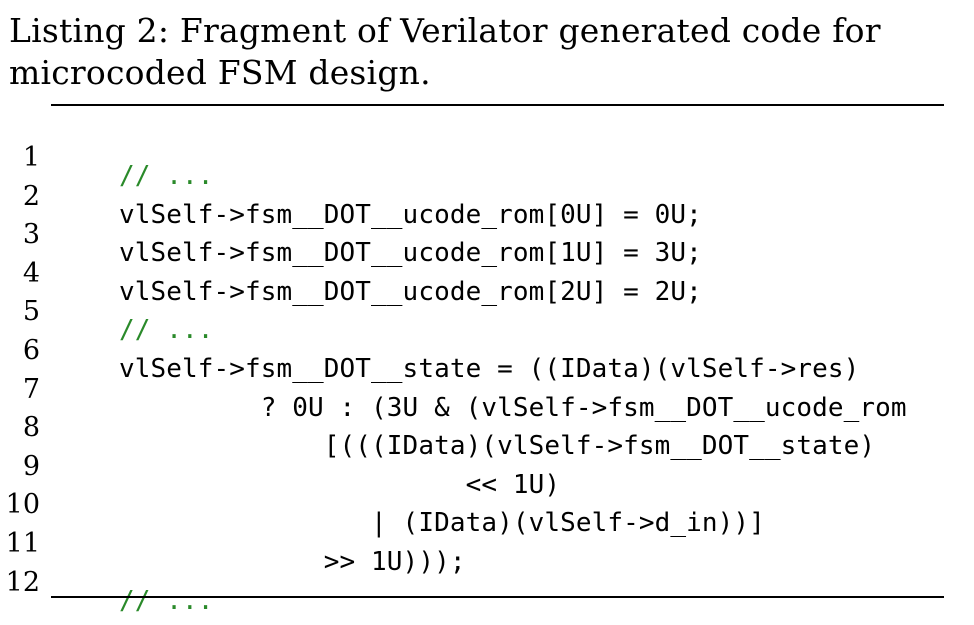 The image size is (974, 625). What do you see at coordinates (487, 426) in the screenshot?
I see `code-line: 8 [(((IData)(vlSelf->fsm__DOT__state)` at bounding box center [487, 426].